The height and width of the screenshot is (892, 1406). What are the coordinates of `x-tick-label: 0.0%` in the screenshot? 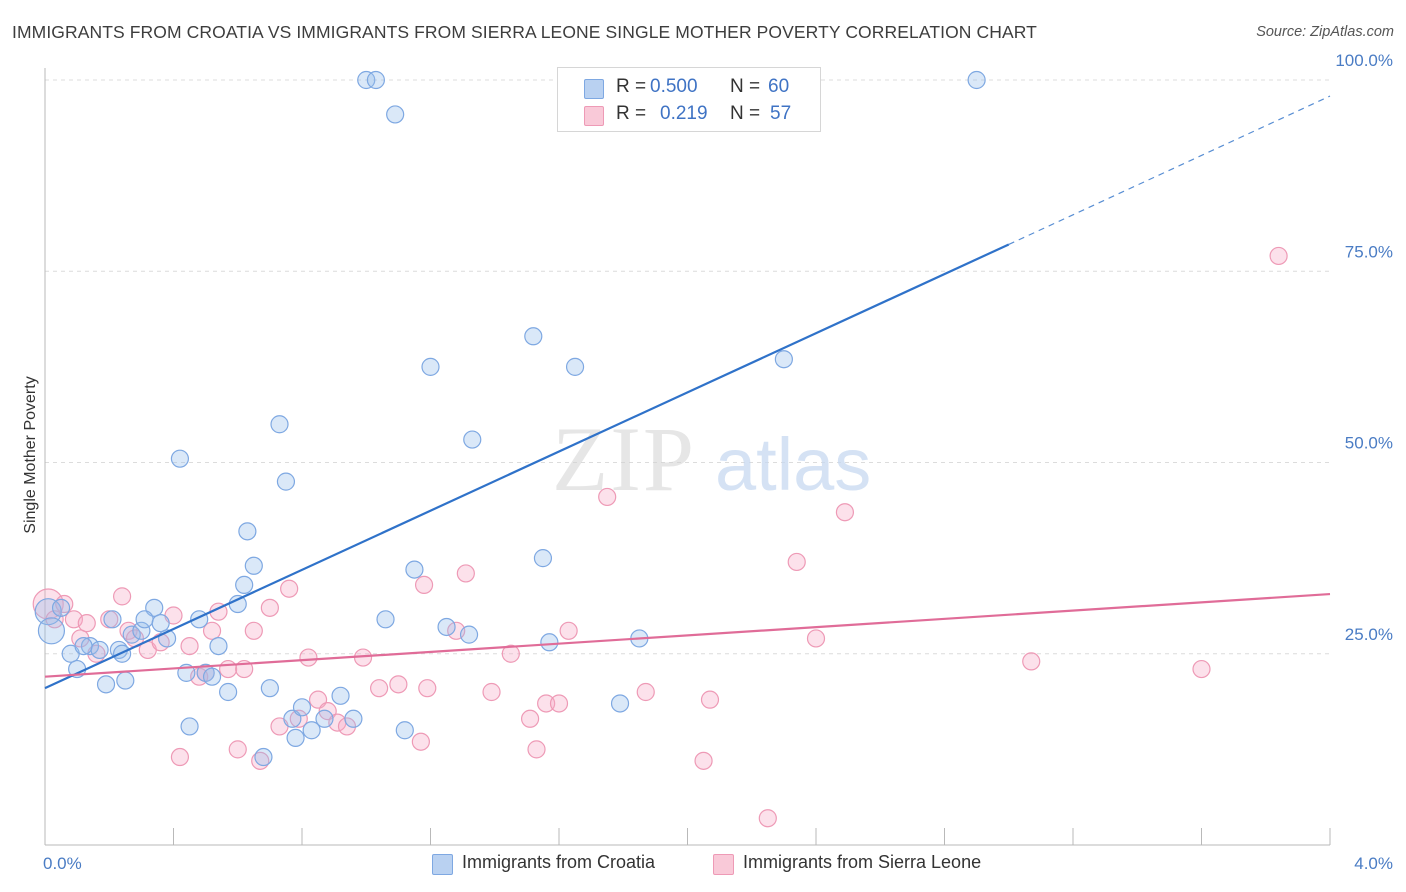 It's located at (62, 863).